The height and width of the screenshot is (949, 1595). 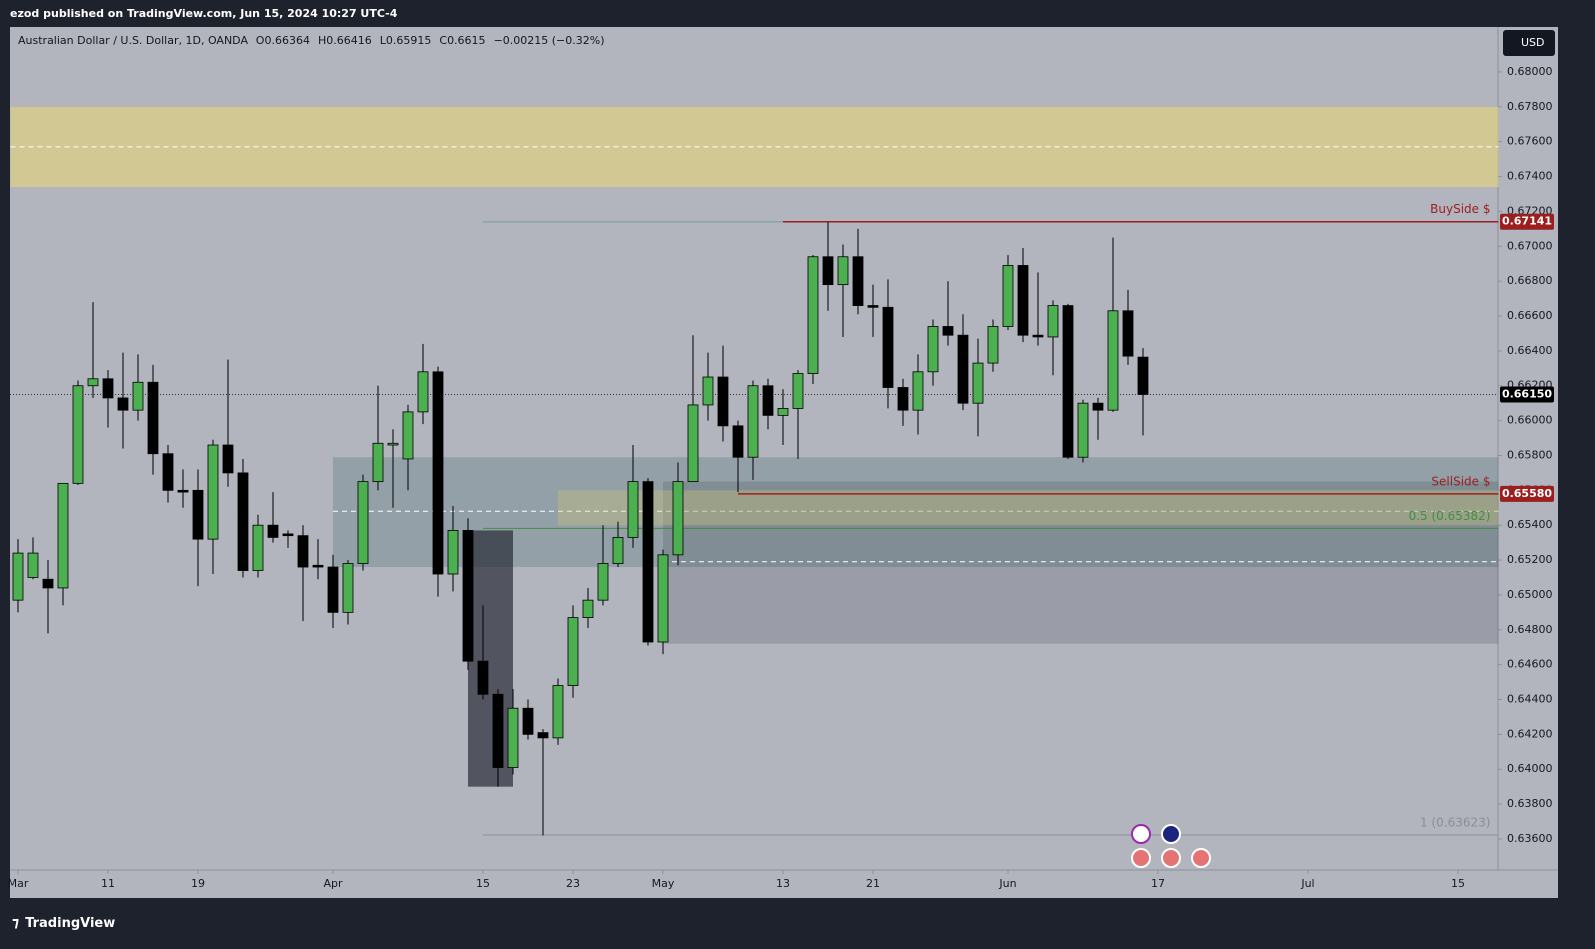 What do you see at coordinates (18, 883) in the screenshot?
I see `x-tick-label: Mar` at bounding box center [18, 883].